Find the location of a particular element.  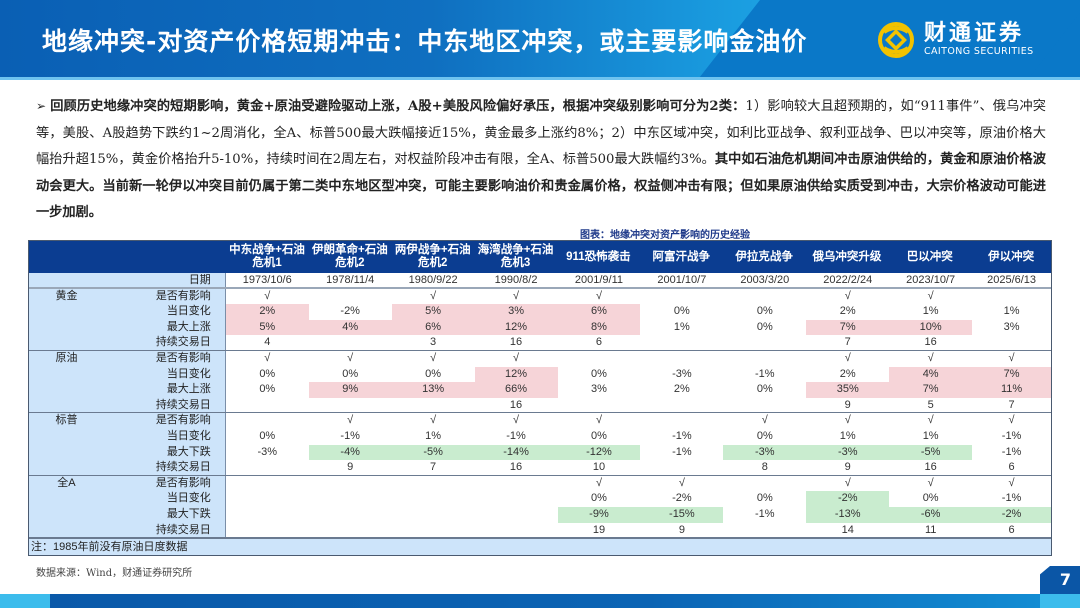

header-blank-cell is located at coordinates (127, 257).